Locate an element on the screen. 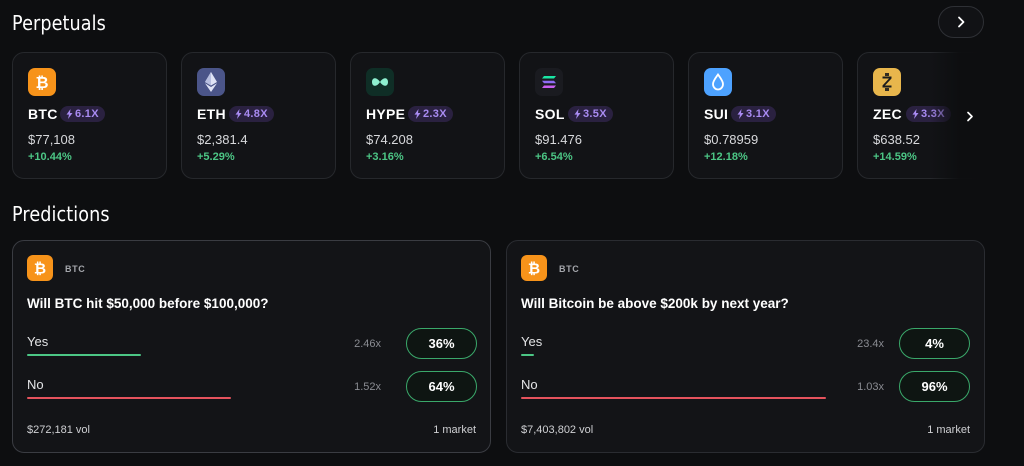  leverage-value: 3.3X is located at coordinates (933, 114).